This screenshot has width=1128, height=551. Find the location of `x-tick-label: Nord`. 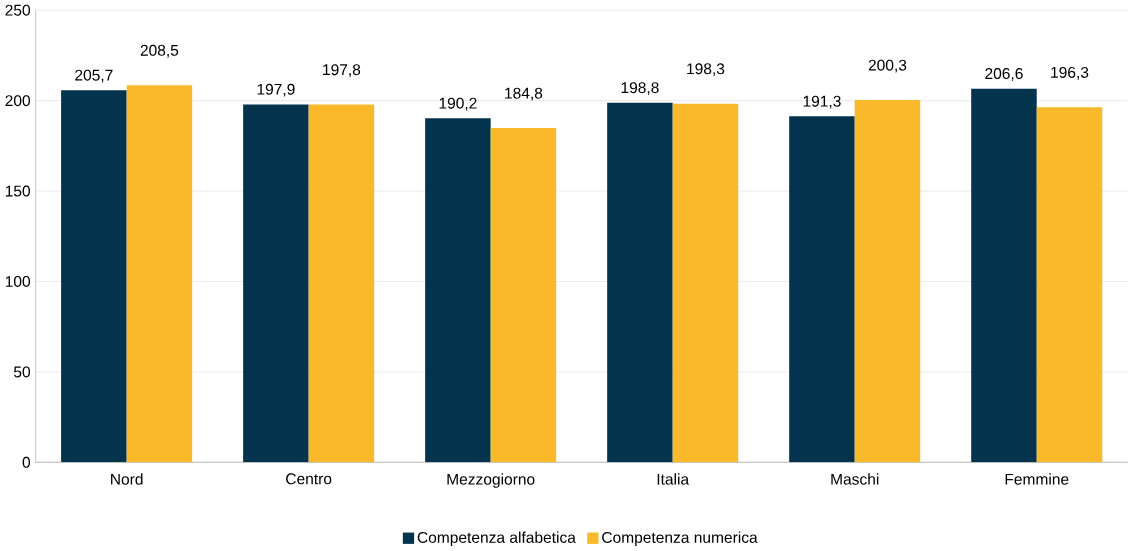

x-tick-label: Nord is located at coordinates (127, 479).